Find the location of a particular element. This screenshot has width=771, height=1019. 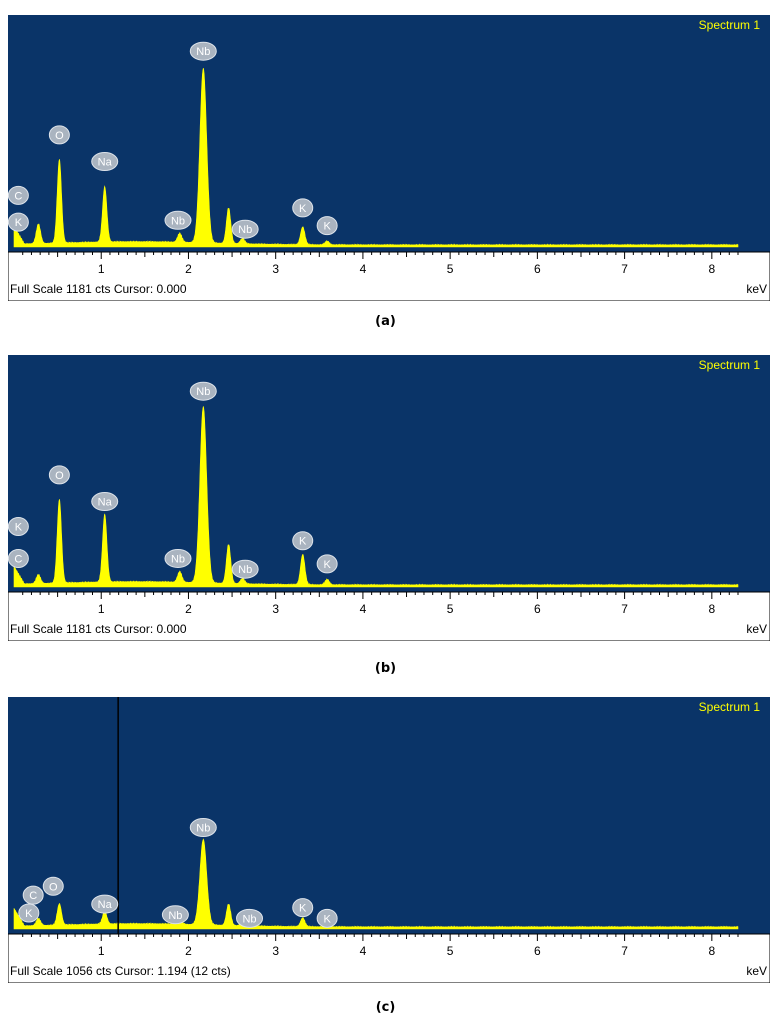

x-tick-label-b-6: 7 is located at coordinates (624, 609).